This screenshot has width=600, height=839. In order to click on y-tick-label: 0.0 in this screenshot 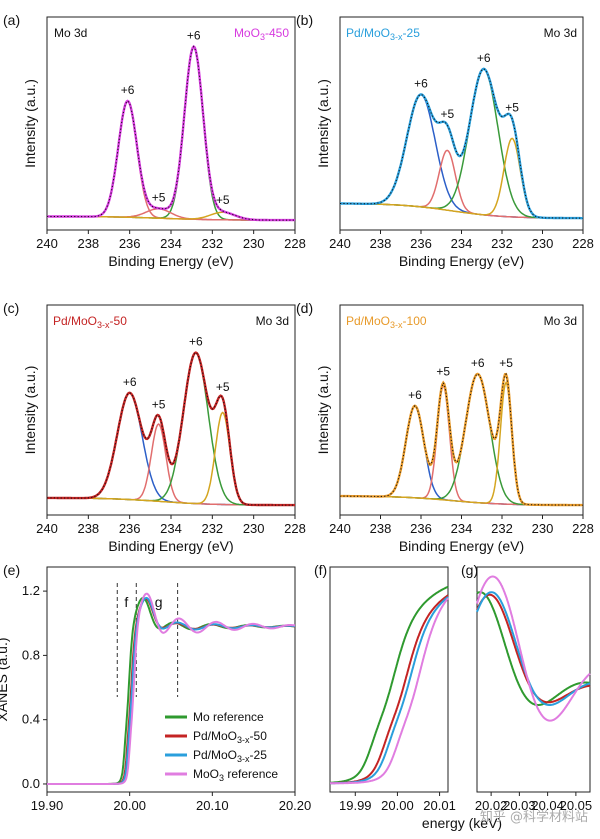, I will do `click(31, 783)`.